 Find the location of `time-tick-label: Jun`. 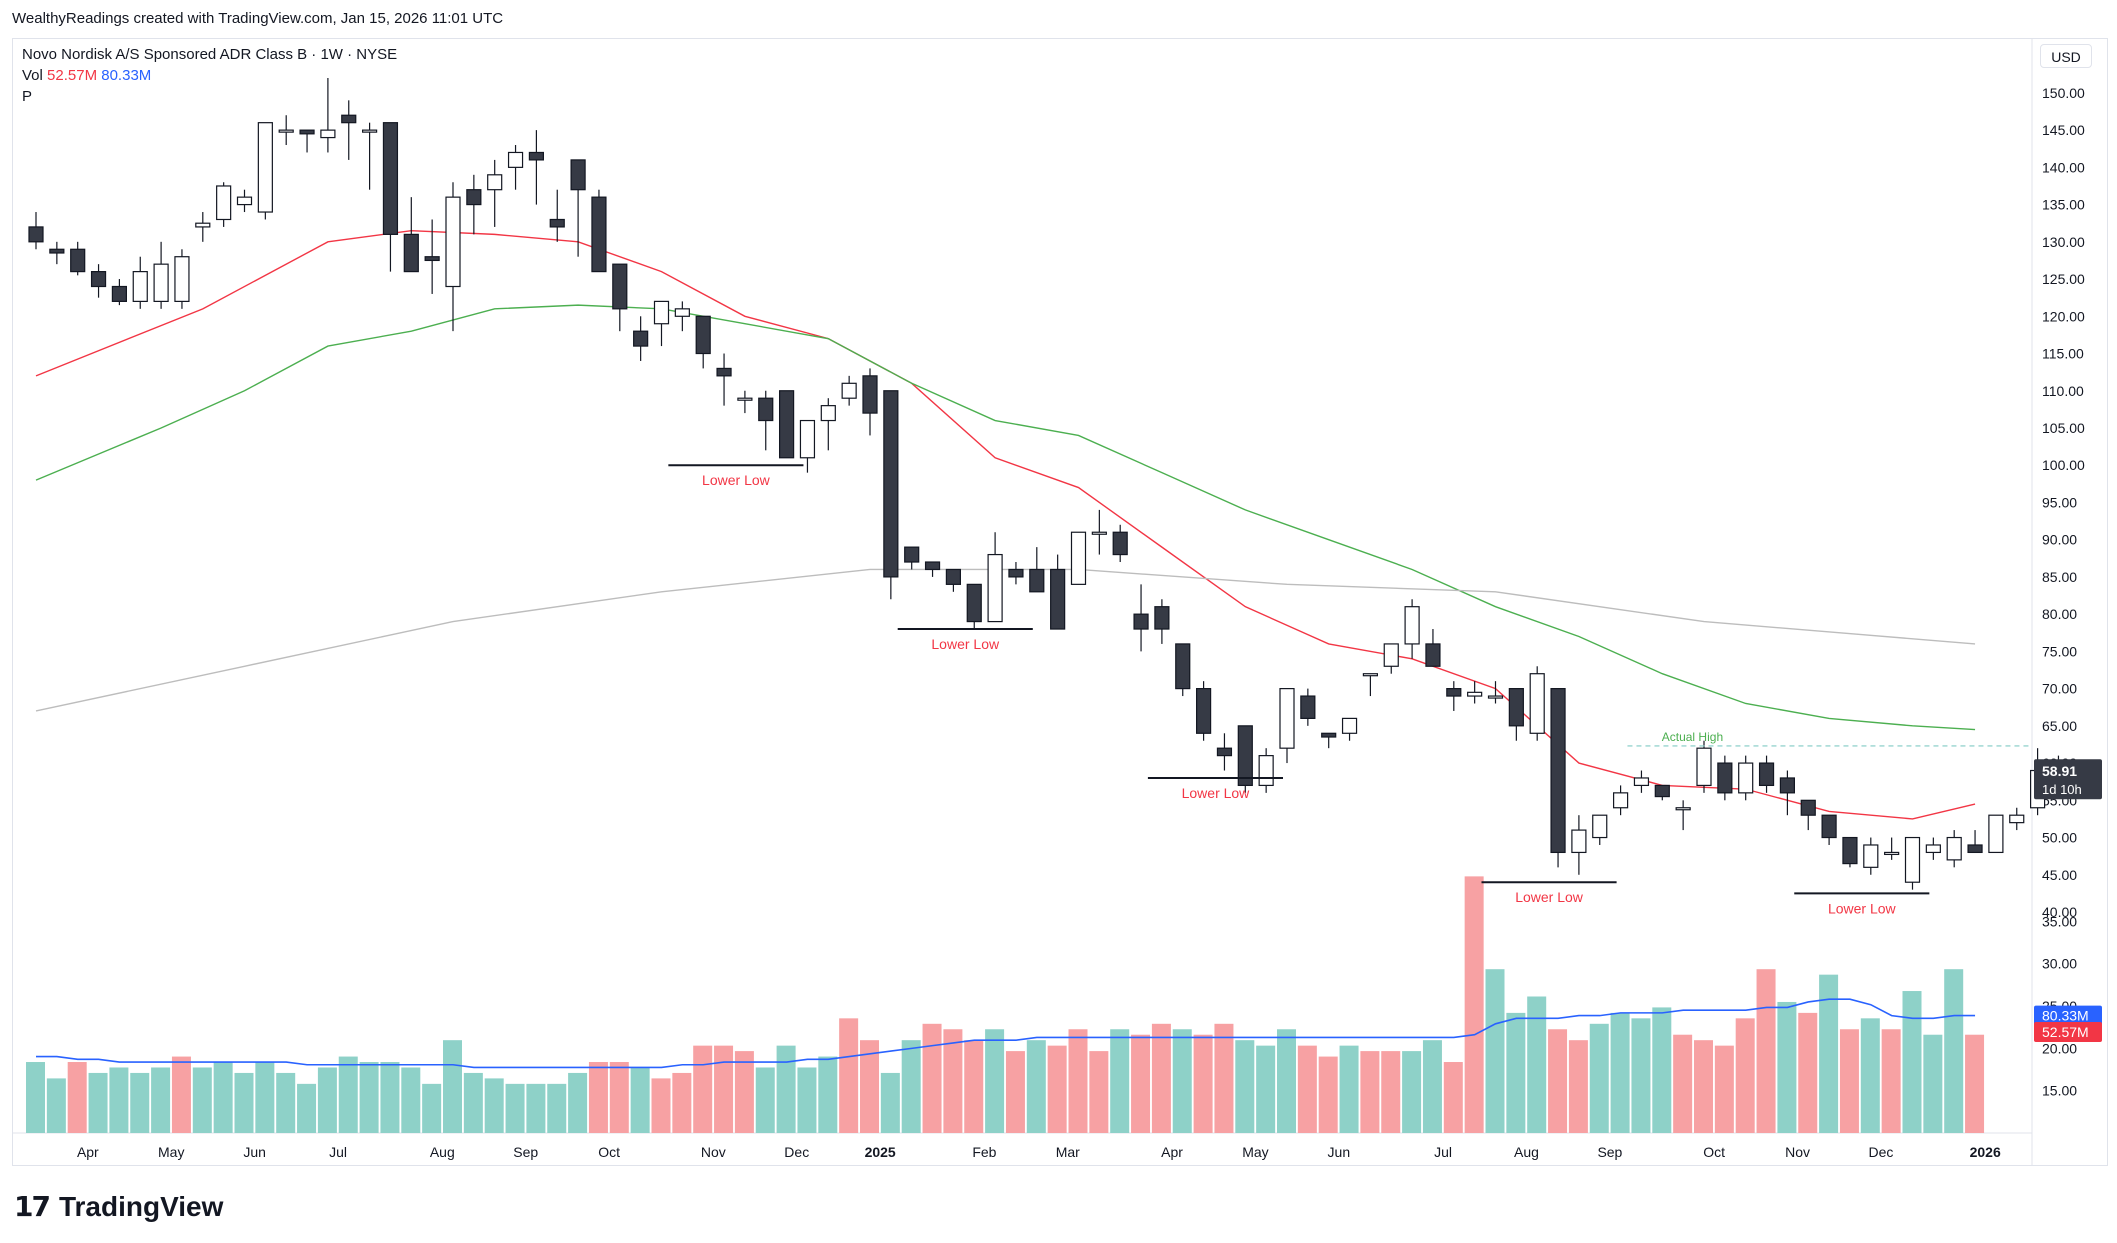

time-tick-label: Jun is located at coordinates (1339, 1152).